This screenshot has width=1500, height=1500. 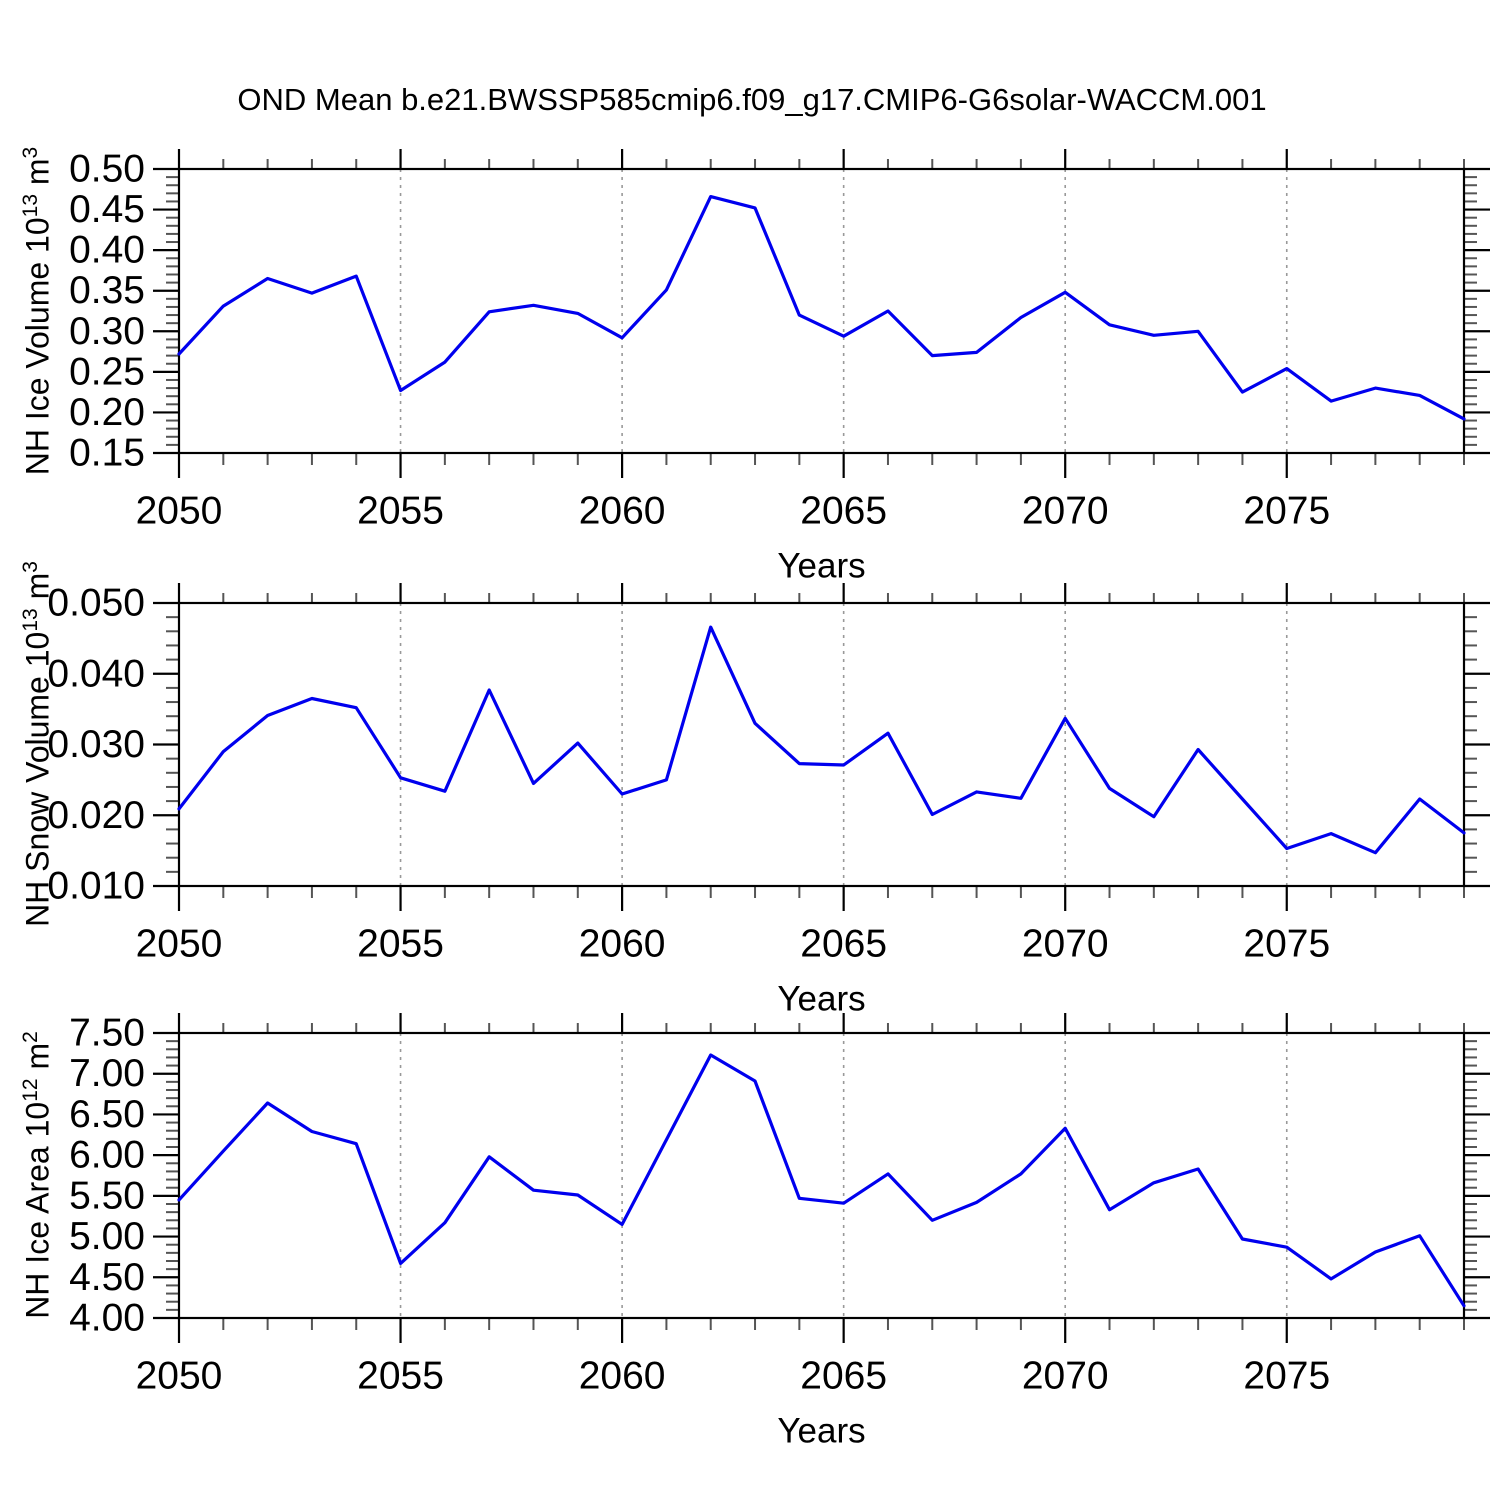 I want to click on data-line-nh-ice-volume, so click(x=821, y=308).